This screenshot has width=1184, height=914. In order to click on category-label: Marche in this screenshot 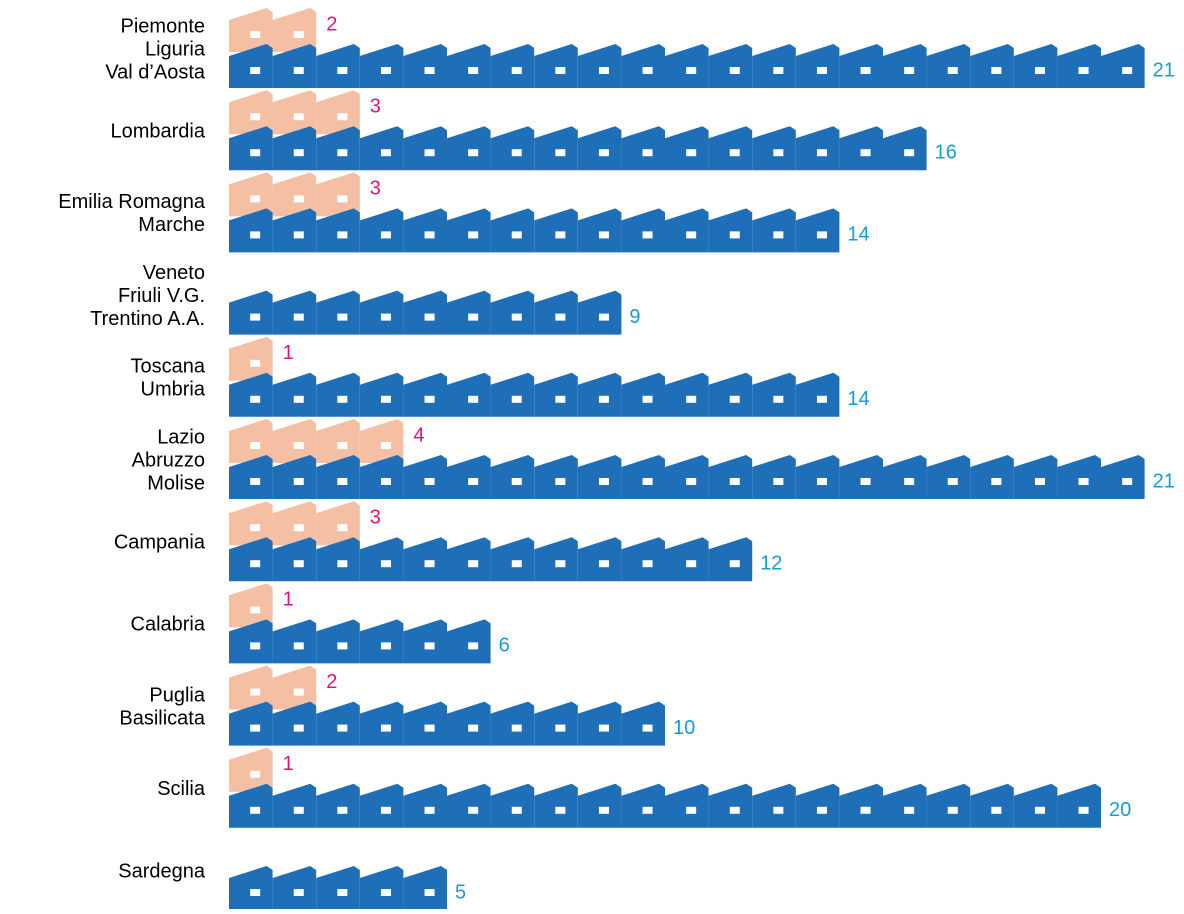, I will do `click(171, 225)`.